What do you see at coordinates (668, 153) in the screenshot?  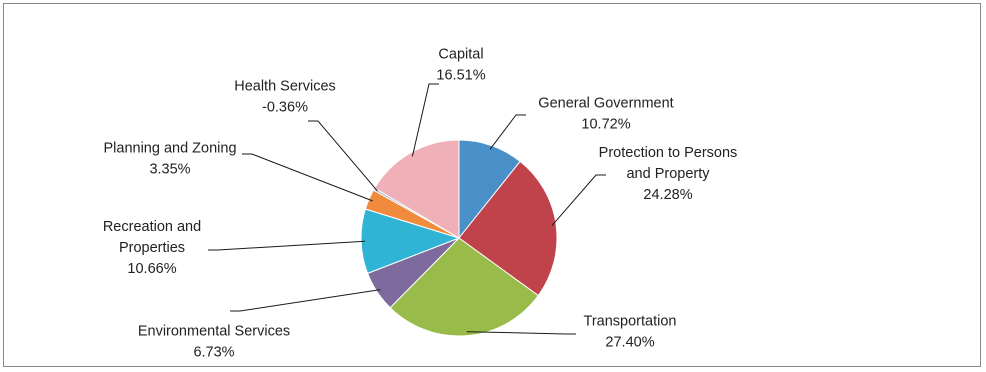 I see `slice-name-label-protection-to-persons-and-property: Protection to Persons` at bounding box center [668, 153].